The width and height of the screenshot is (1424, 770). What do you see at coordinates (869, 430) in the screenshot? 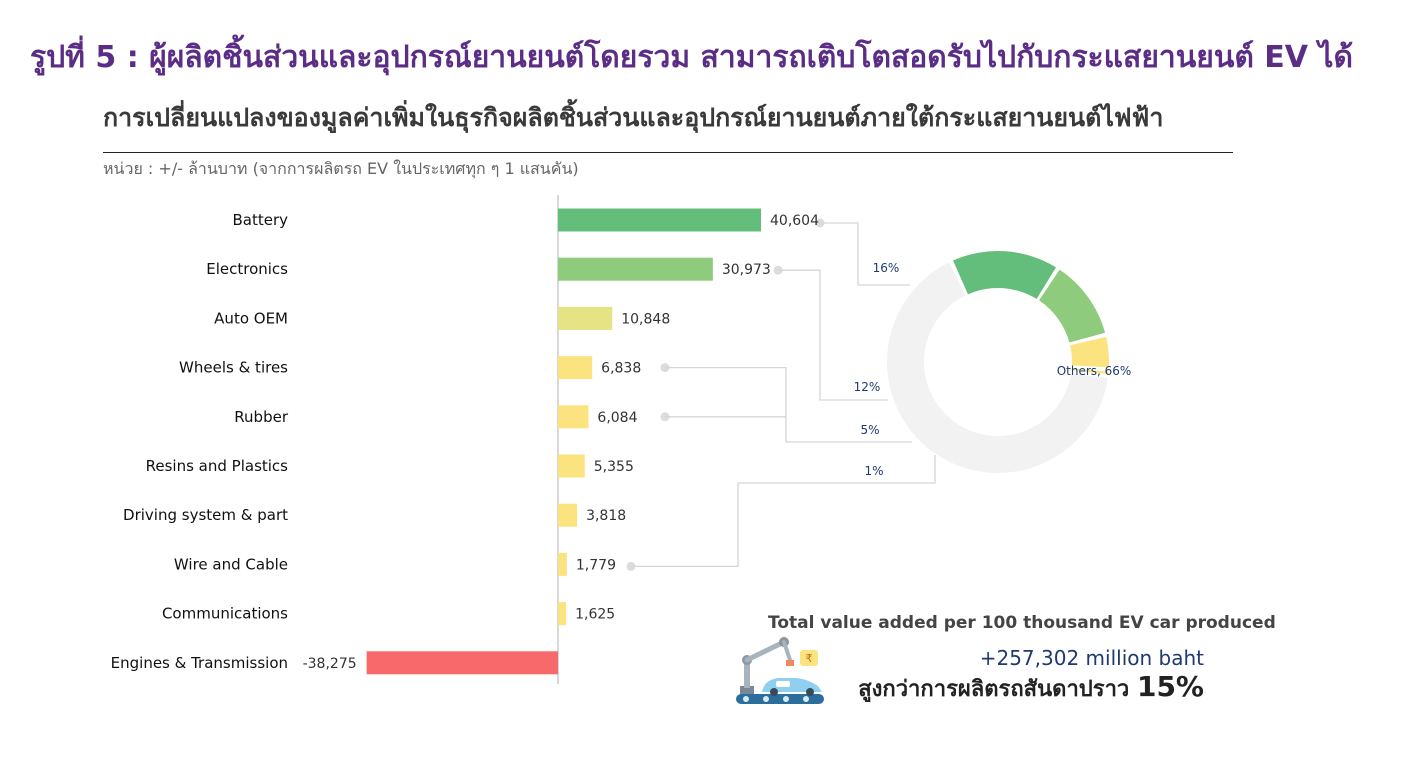
I see `slice-label: 5%` at bounding box center [869, 430].